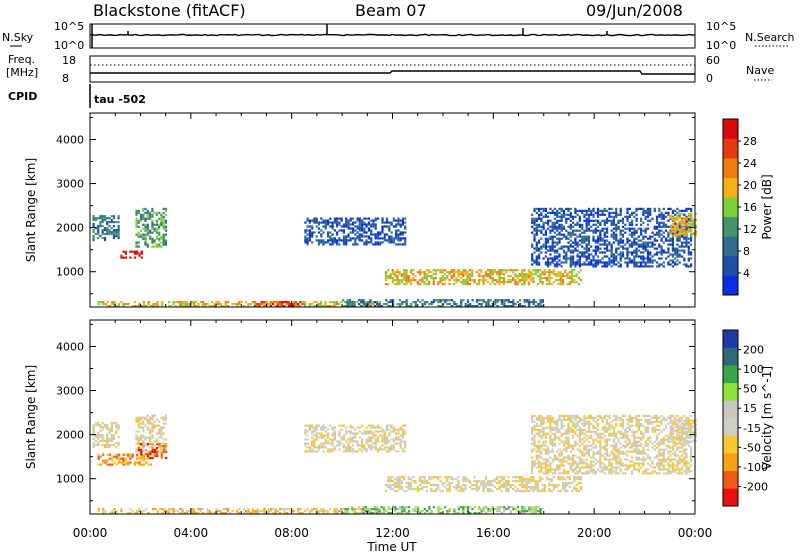 The height and width of the screenshot is (554, 800). I want to click on noise-left-tick-top: 10^5, so click(69, 26).